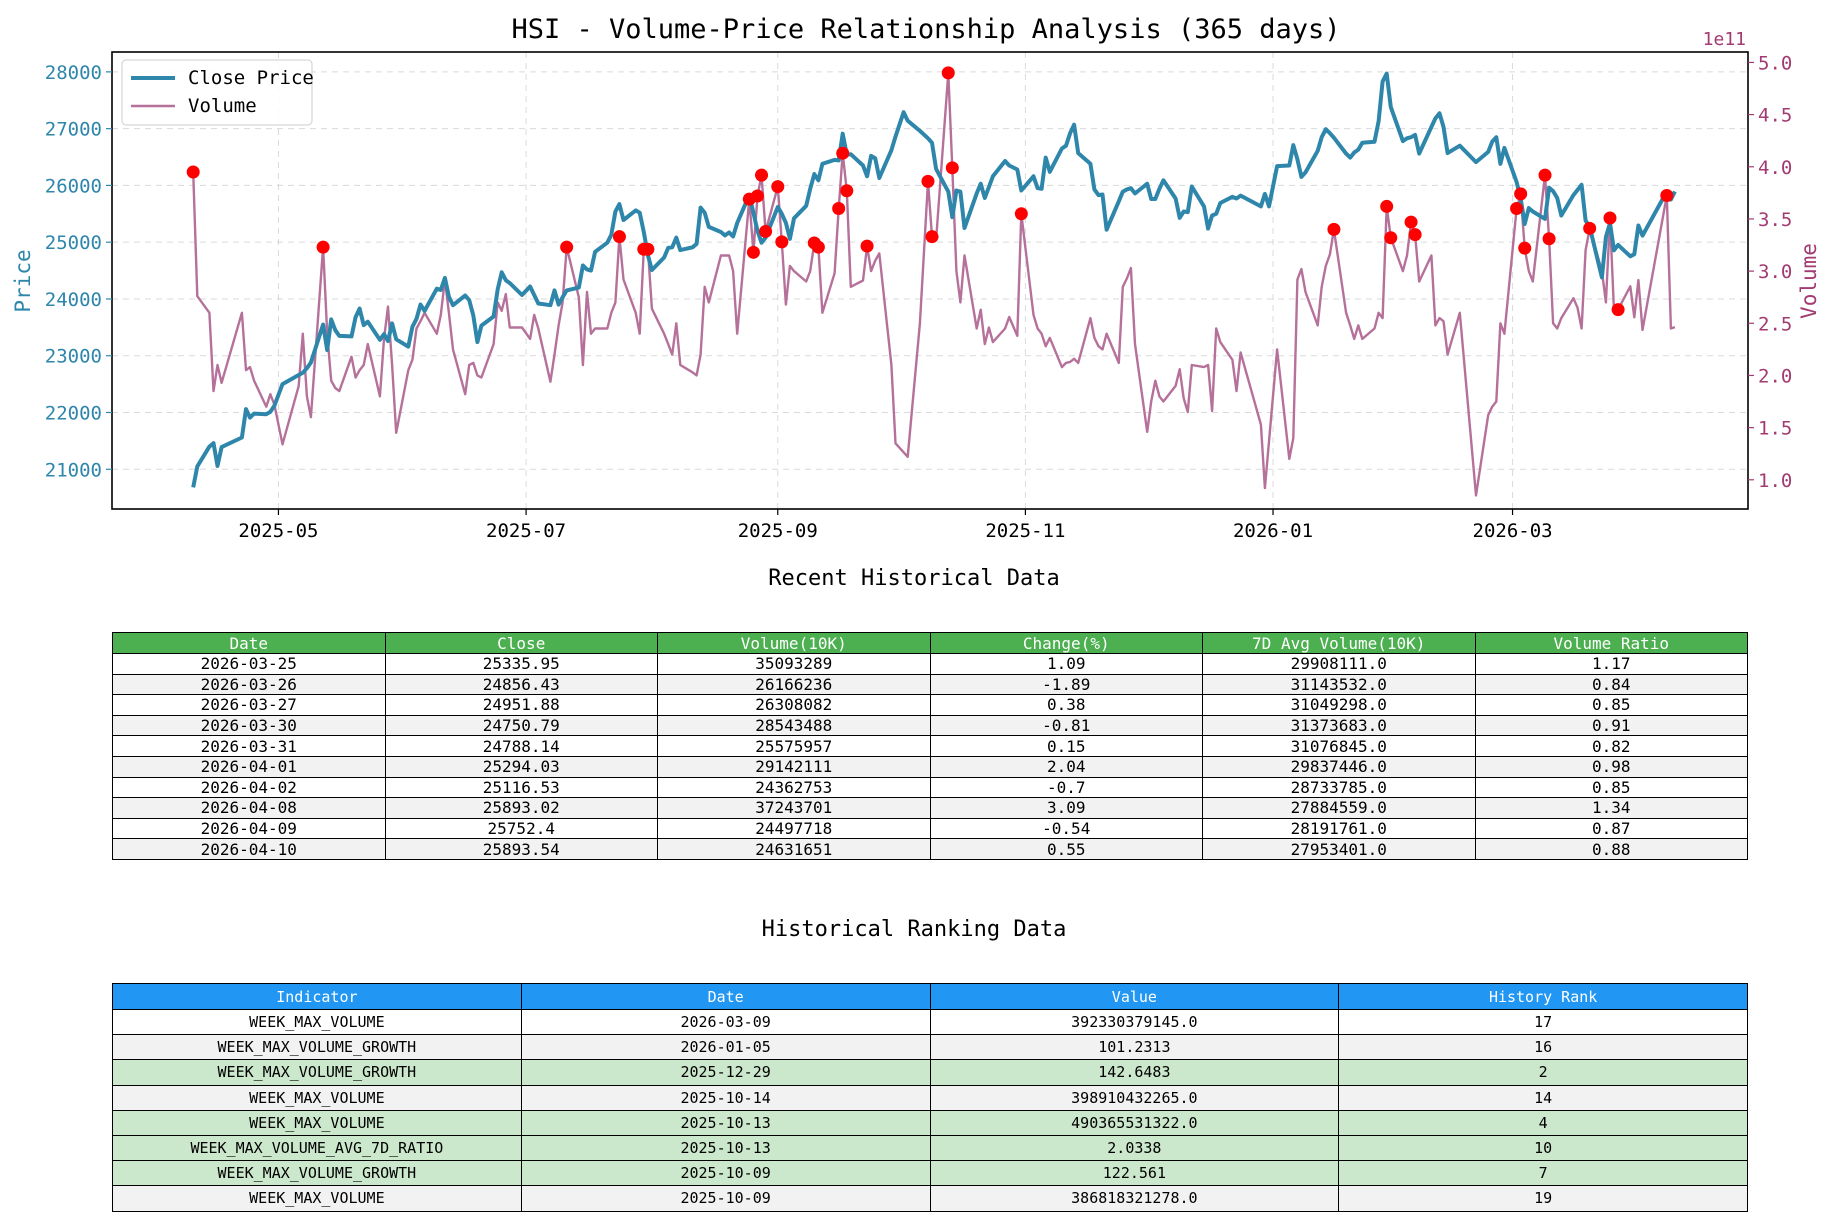  I want to click on table-cell: 25335.95, so click(521, 664).